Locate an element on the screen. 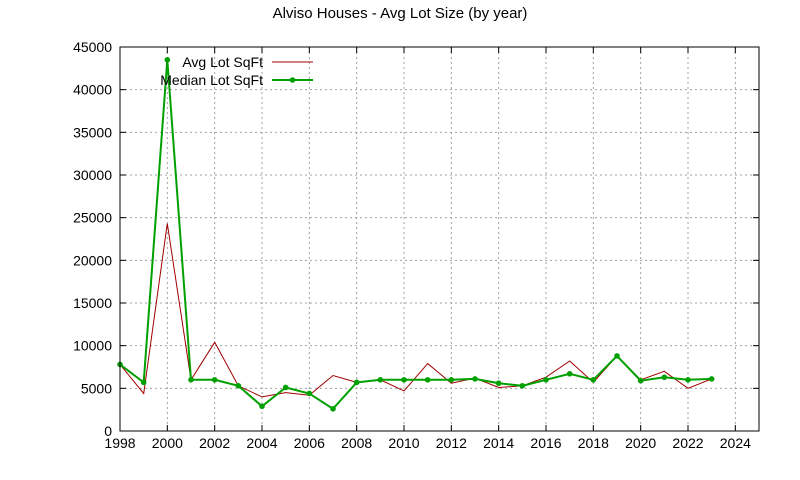  legend-label-avg-lot-sqft: Avg Lot SqFt is located at coordinates (222, 62).